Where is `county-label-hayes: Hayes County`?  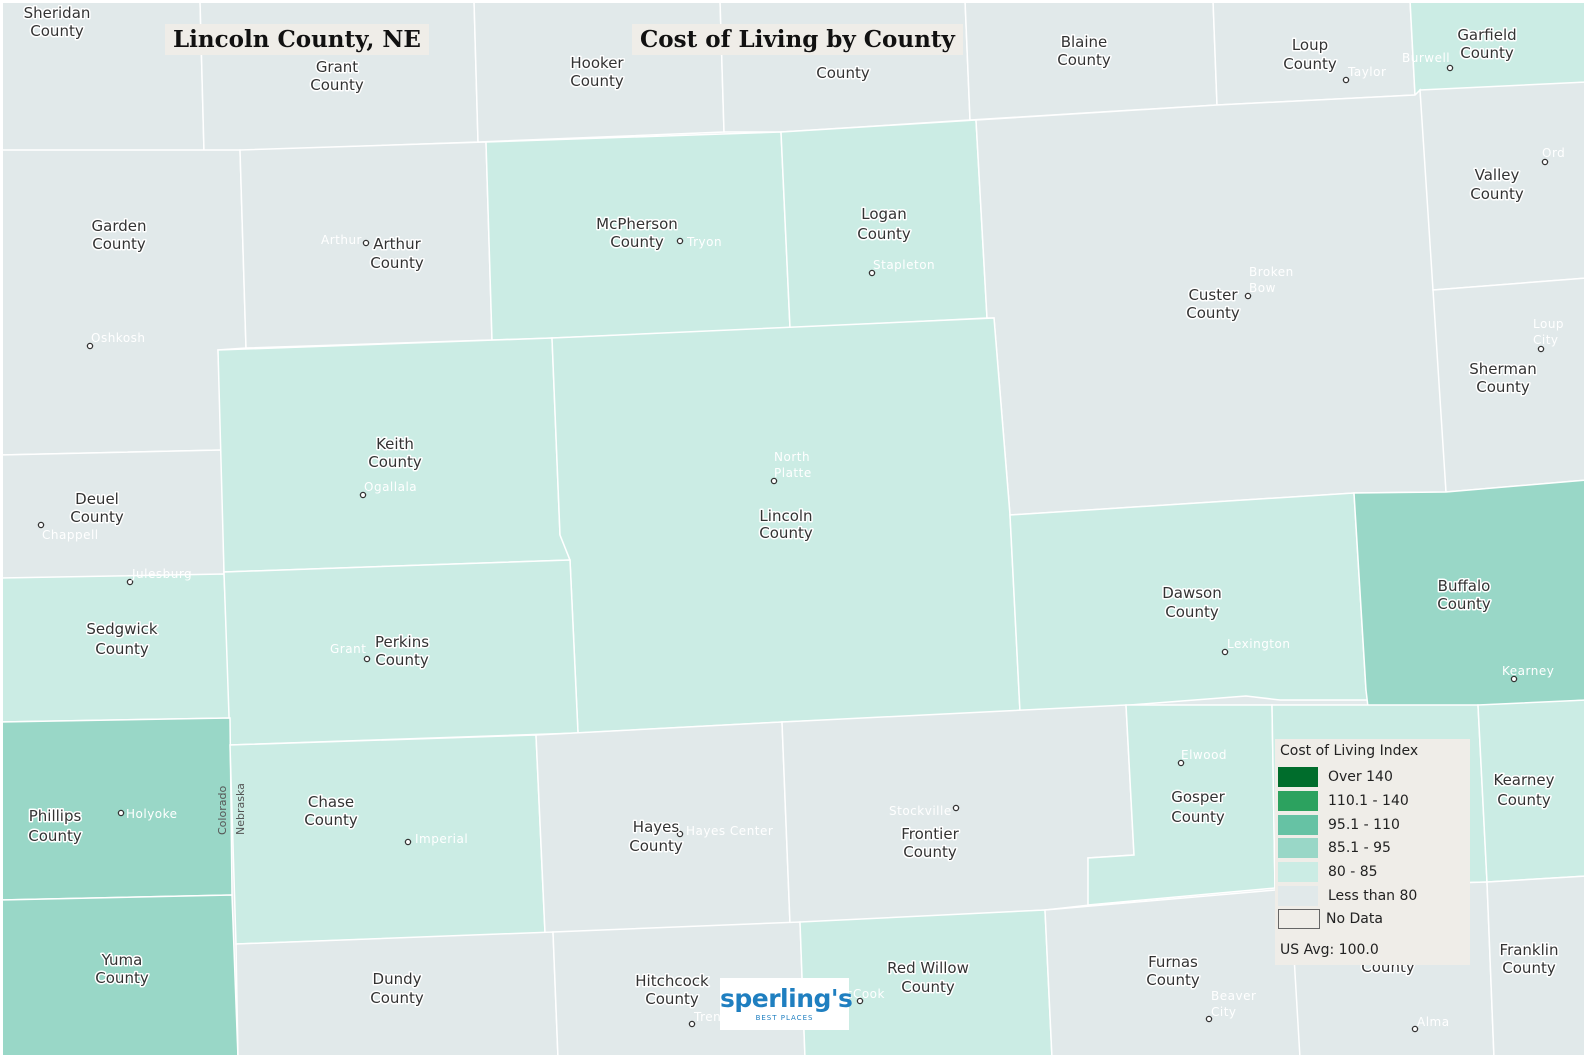
county-label-hayes: Hayes County is located at coordinates (656, 836).